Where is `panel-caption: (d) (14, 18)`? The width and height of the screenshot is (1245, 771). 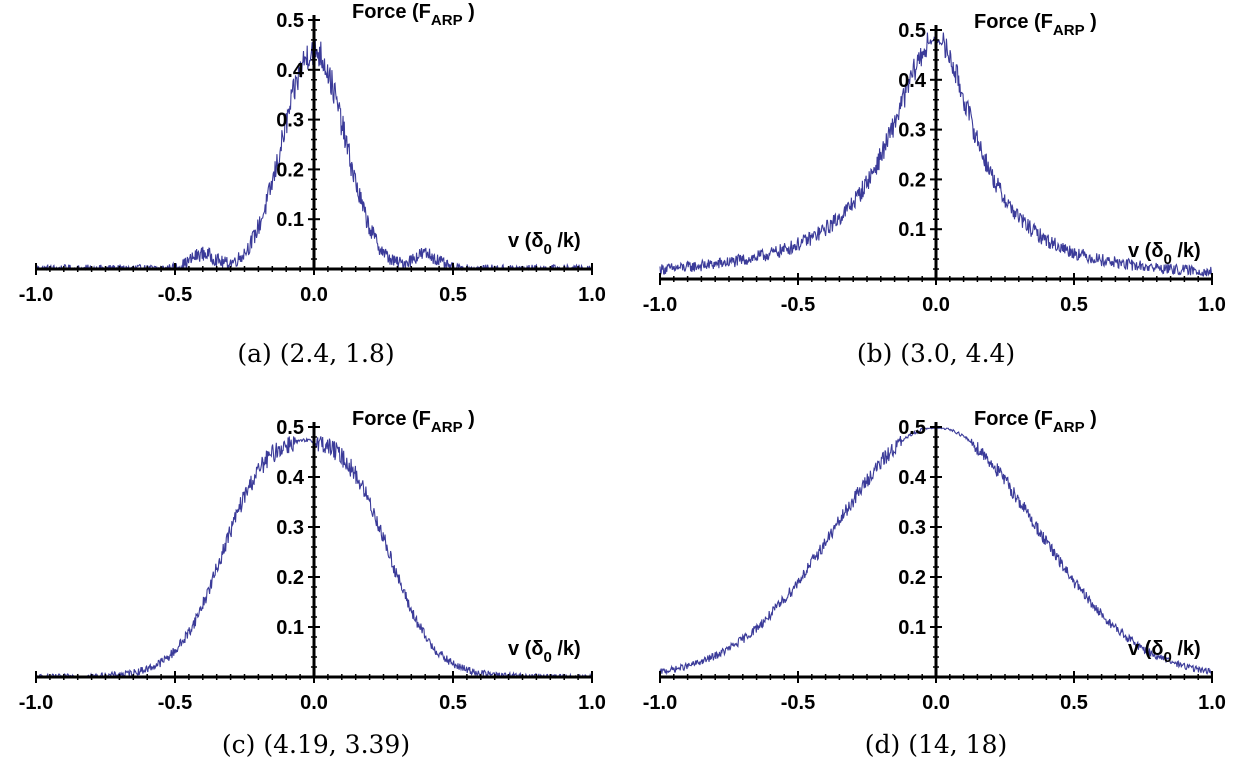 panel-caption: (d) (14, 18) is located at coordinates (936, 744).